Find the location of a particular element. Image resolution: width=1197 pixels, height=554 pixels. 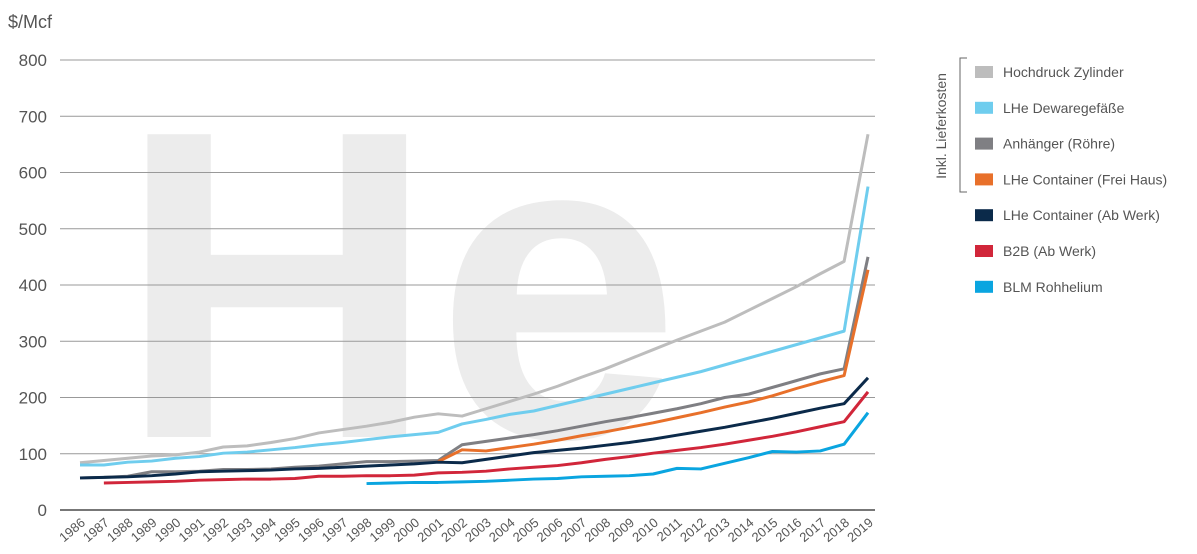

legend-label: B2B (Ab Werk) is located at coordinates (1049, 251).